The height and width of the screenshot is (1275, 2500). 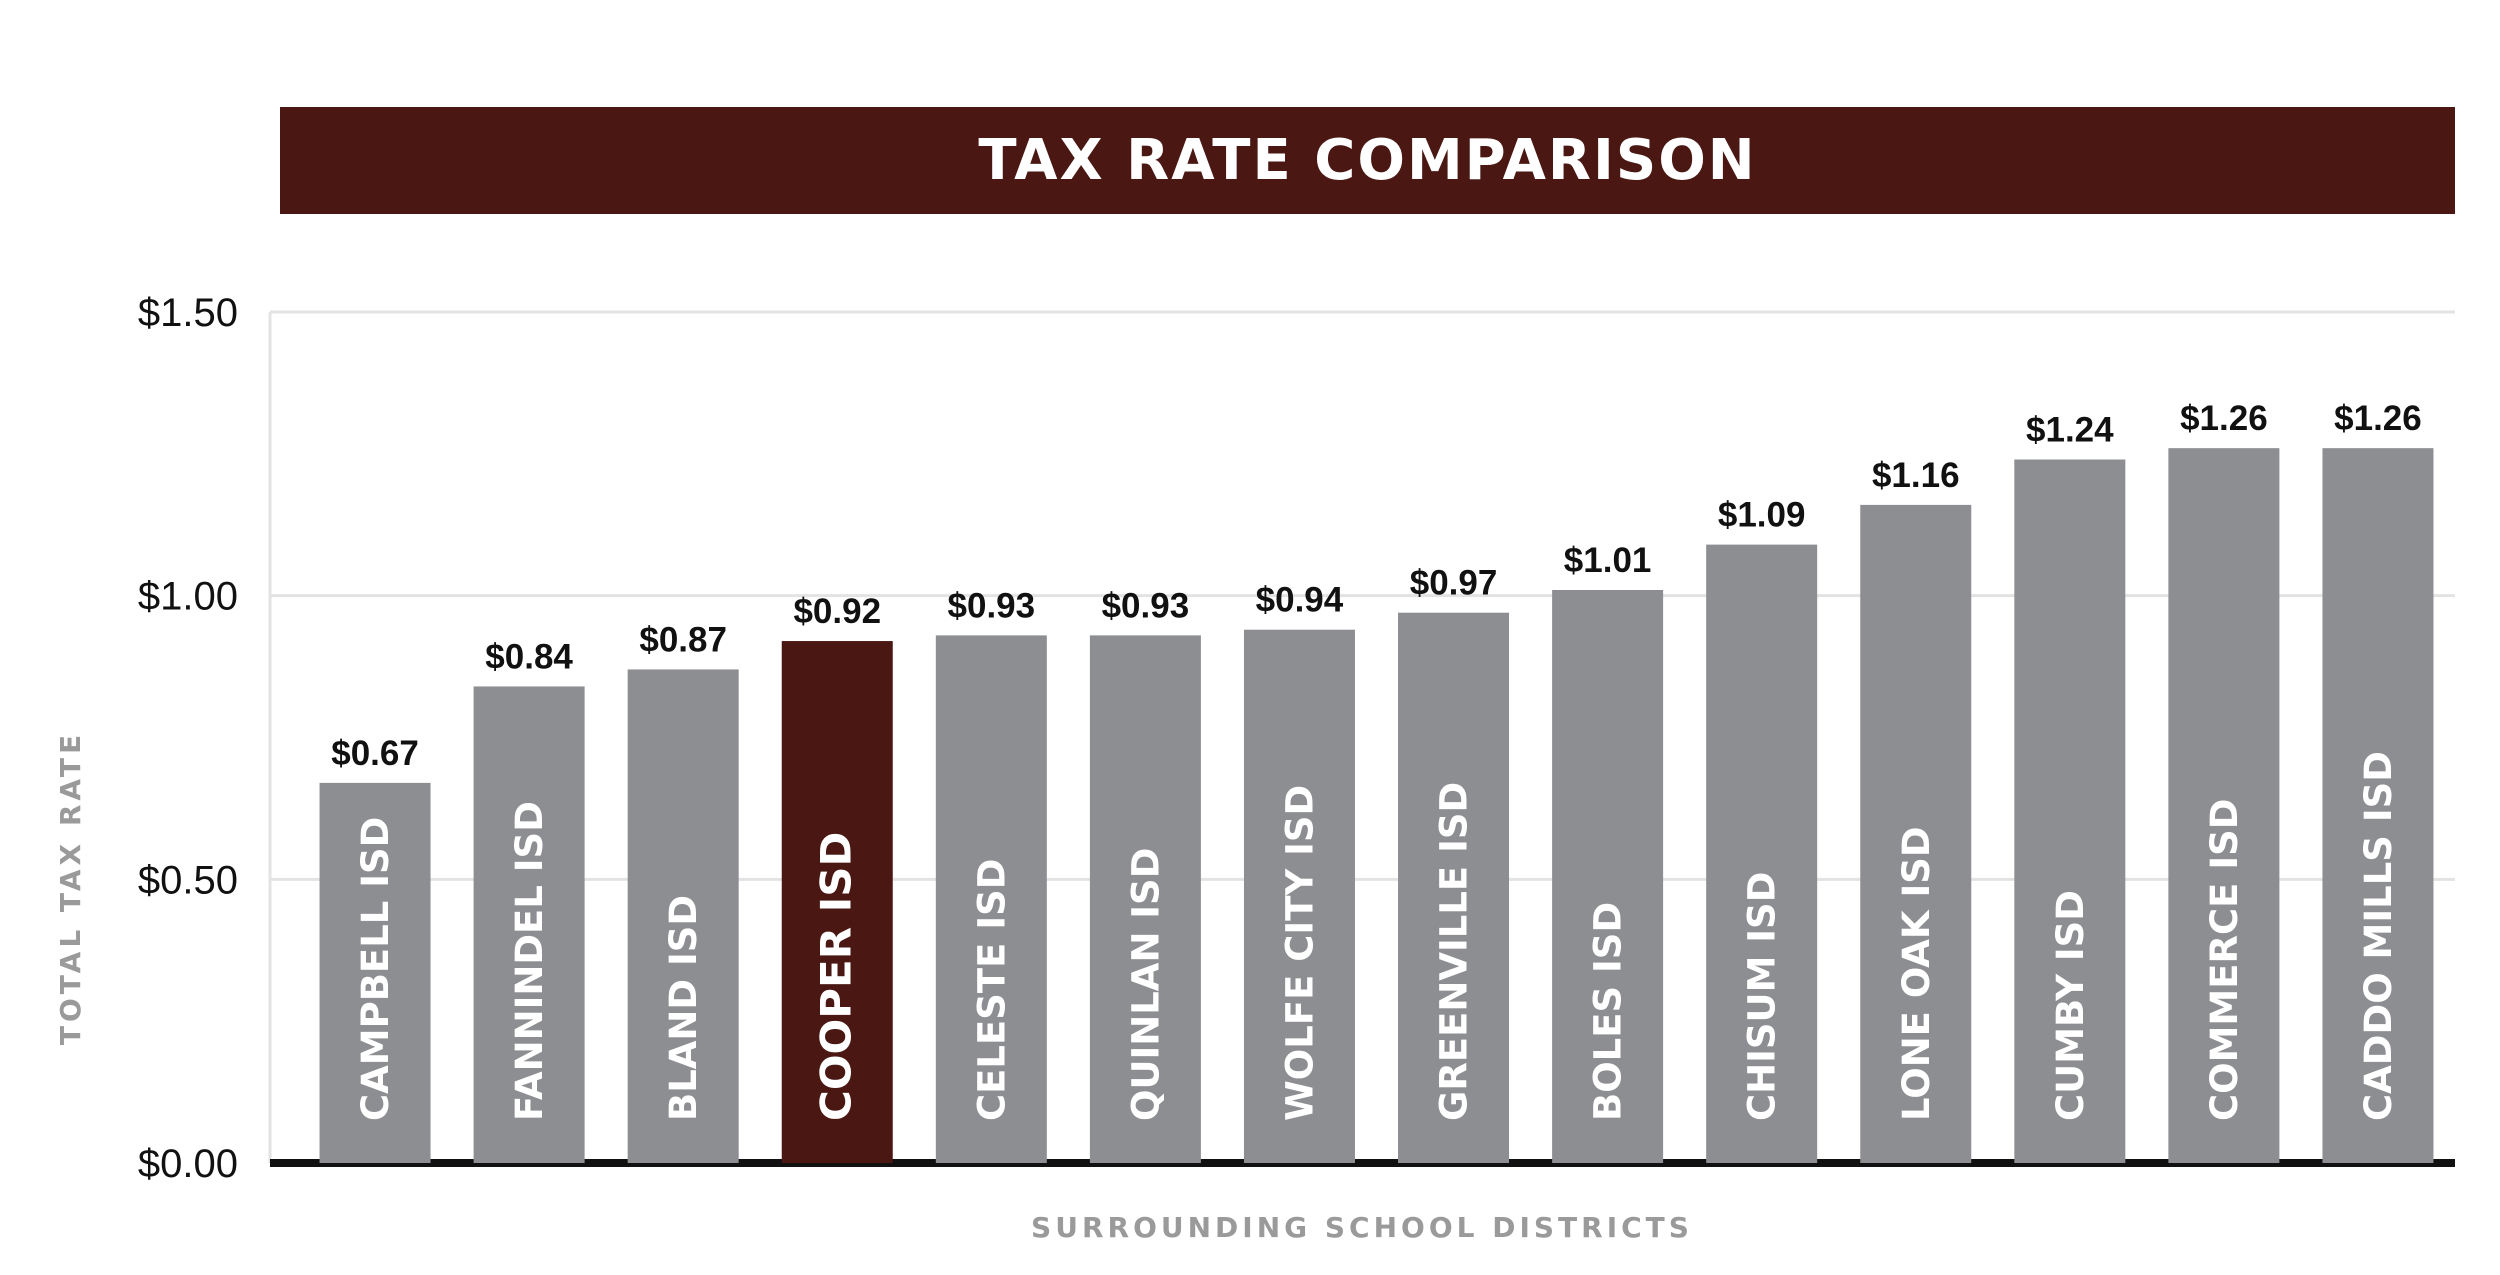 What do you see at coordinates (1454, 951) in the screenshot?
I see `category-label: GREENVILLE ISD` at bounding box center [1454, 951].